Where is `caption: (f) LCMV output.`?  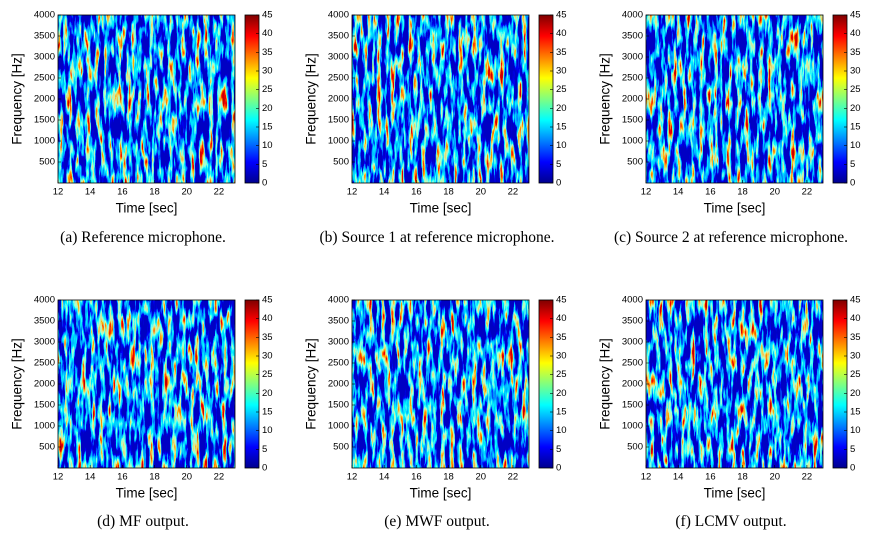 caption: (f) LCMV output. is located at coordinates (731, 521).